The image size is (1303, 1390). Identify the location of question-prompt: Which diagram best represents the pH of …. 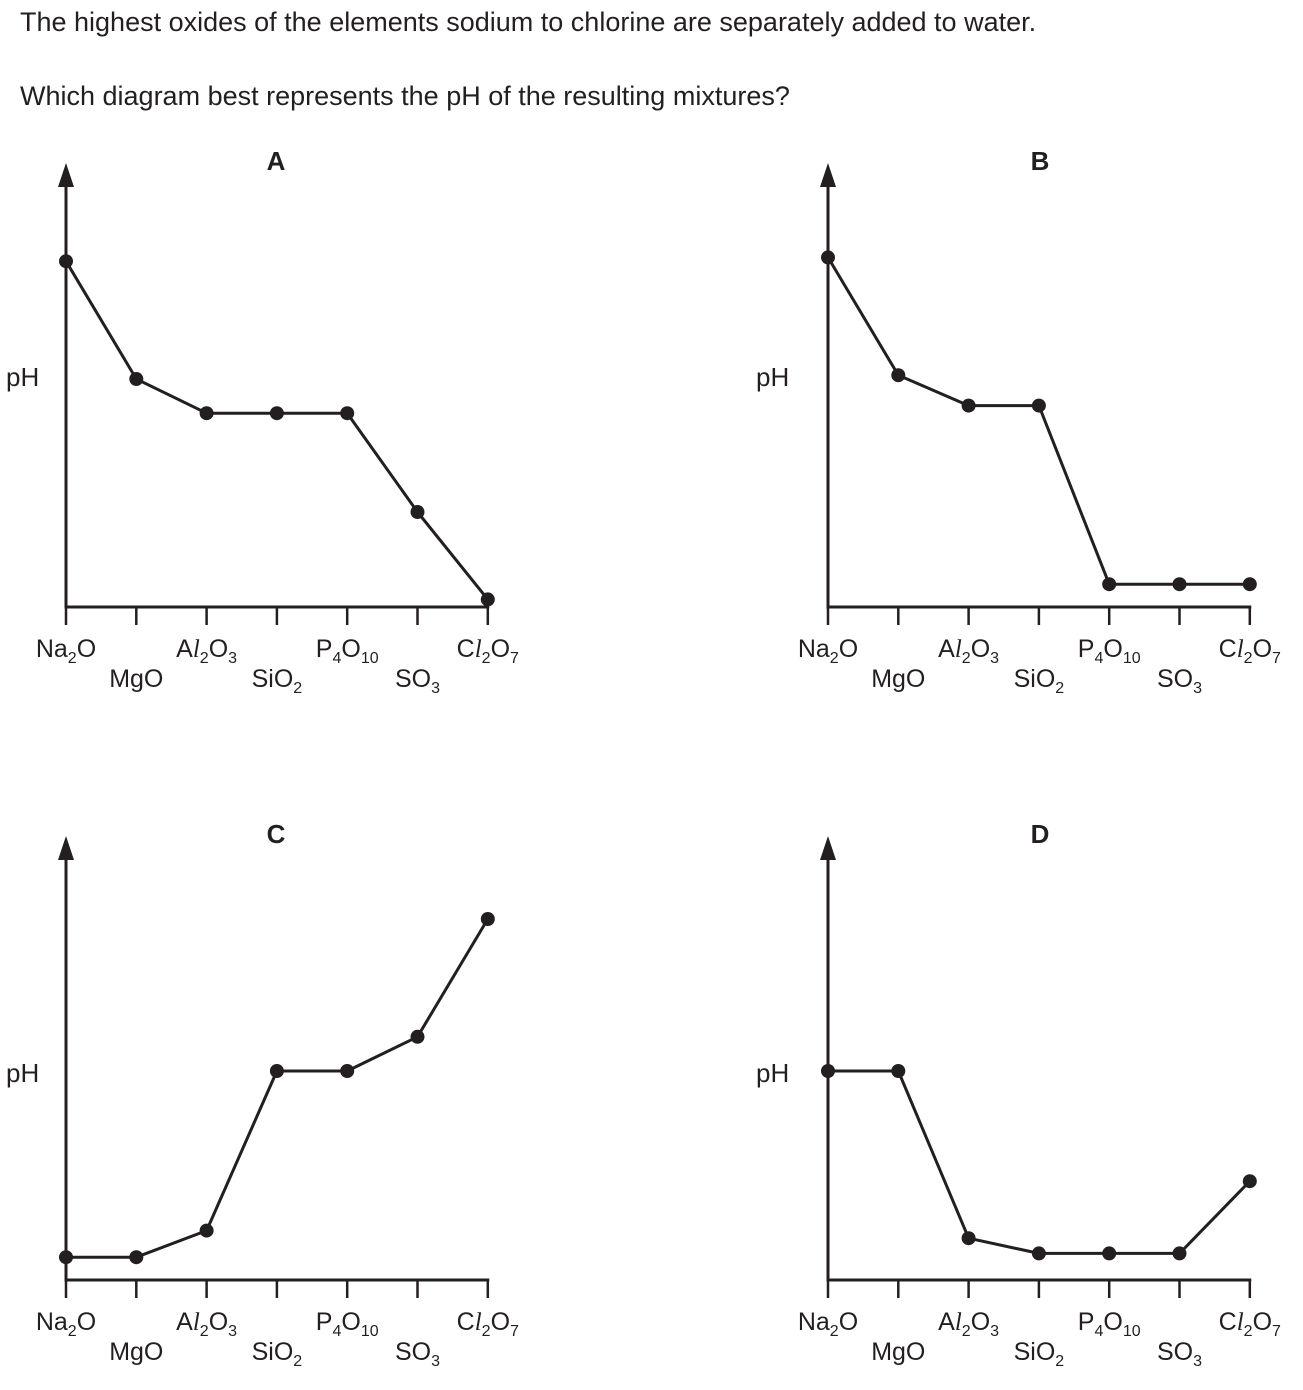
(405, 96).